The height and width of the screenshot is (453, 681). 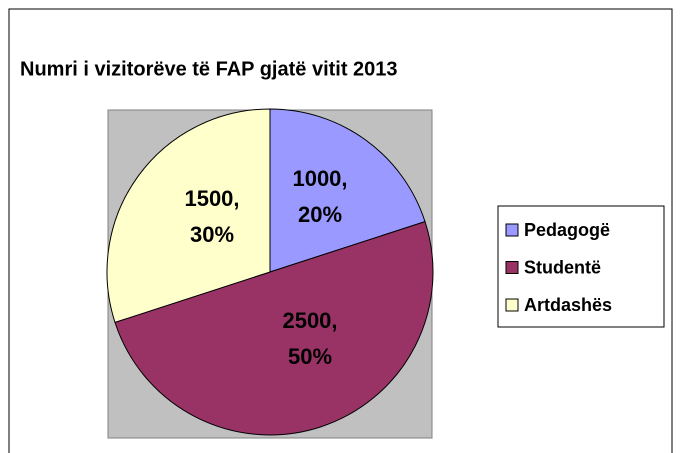 What do you see at coordinates (320, 214) in the screenshot?
I see `data-label: 20%` at bounding box center [320, 214].